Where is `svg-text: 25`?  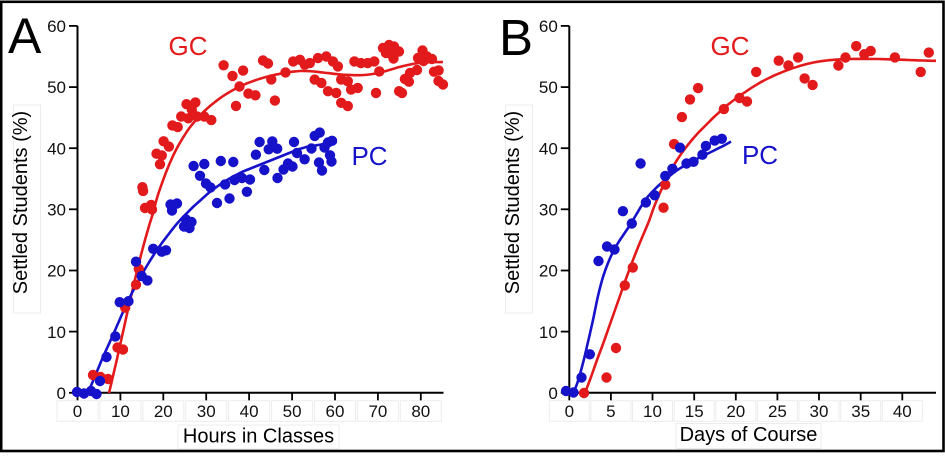 svg-text: 25 is located at coordinates (777, 411).